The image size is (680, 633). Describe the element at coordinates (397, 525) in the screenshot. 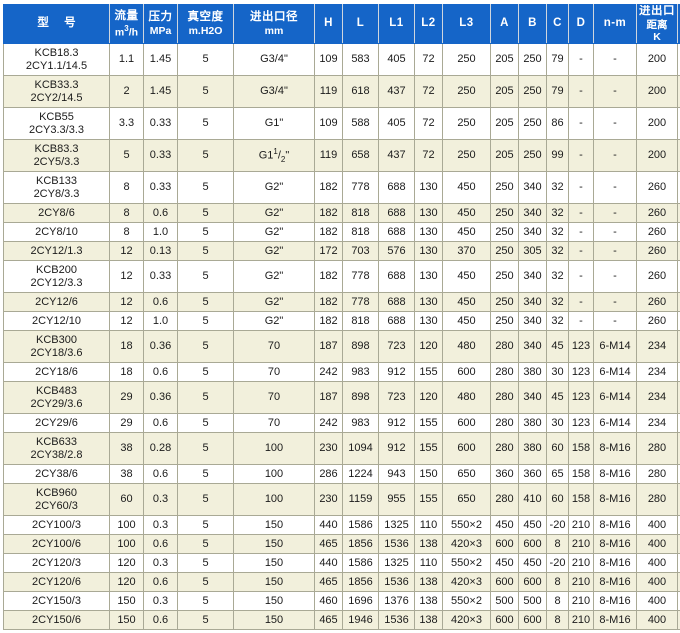

I see `cell-L1: 1325` at that location.